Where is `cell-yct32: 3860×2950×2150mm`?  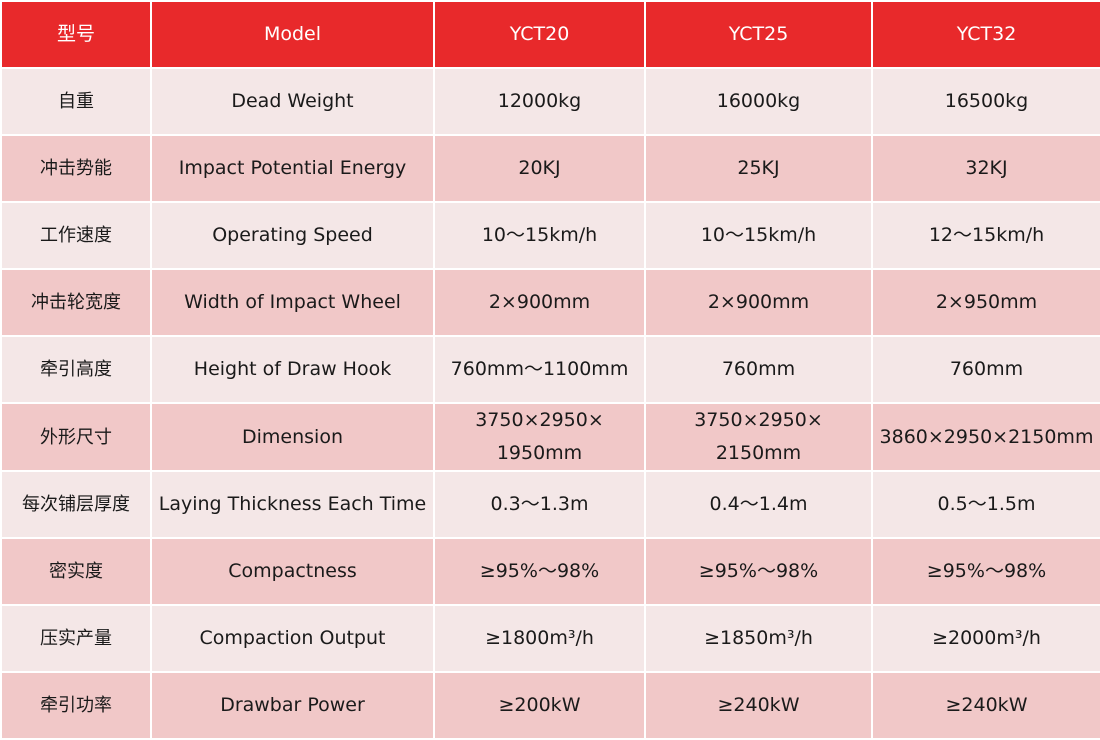
cell-yct32: 3860×2950×2150mm is located at coordinates (985, 437).